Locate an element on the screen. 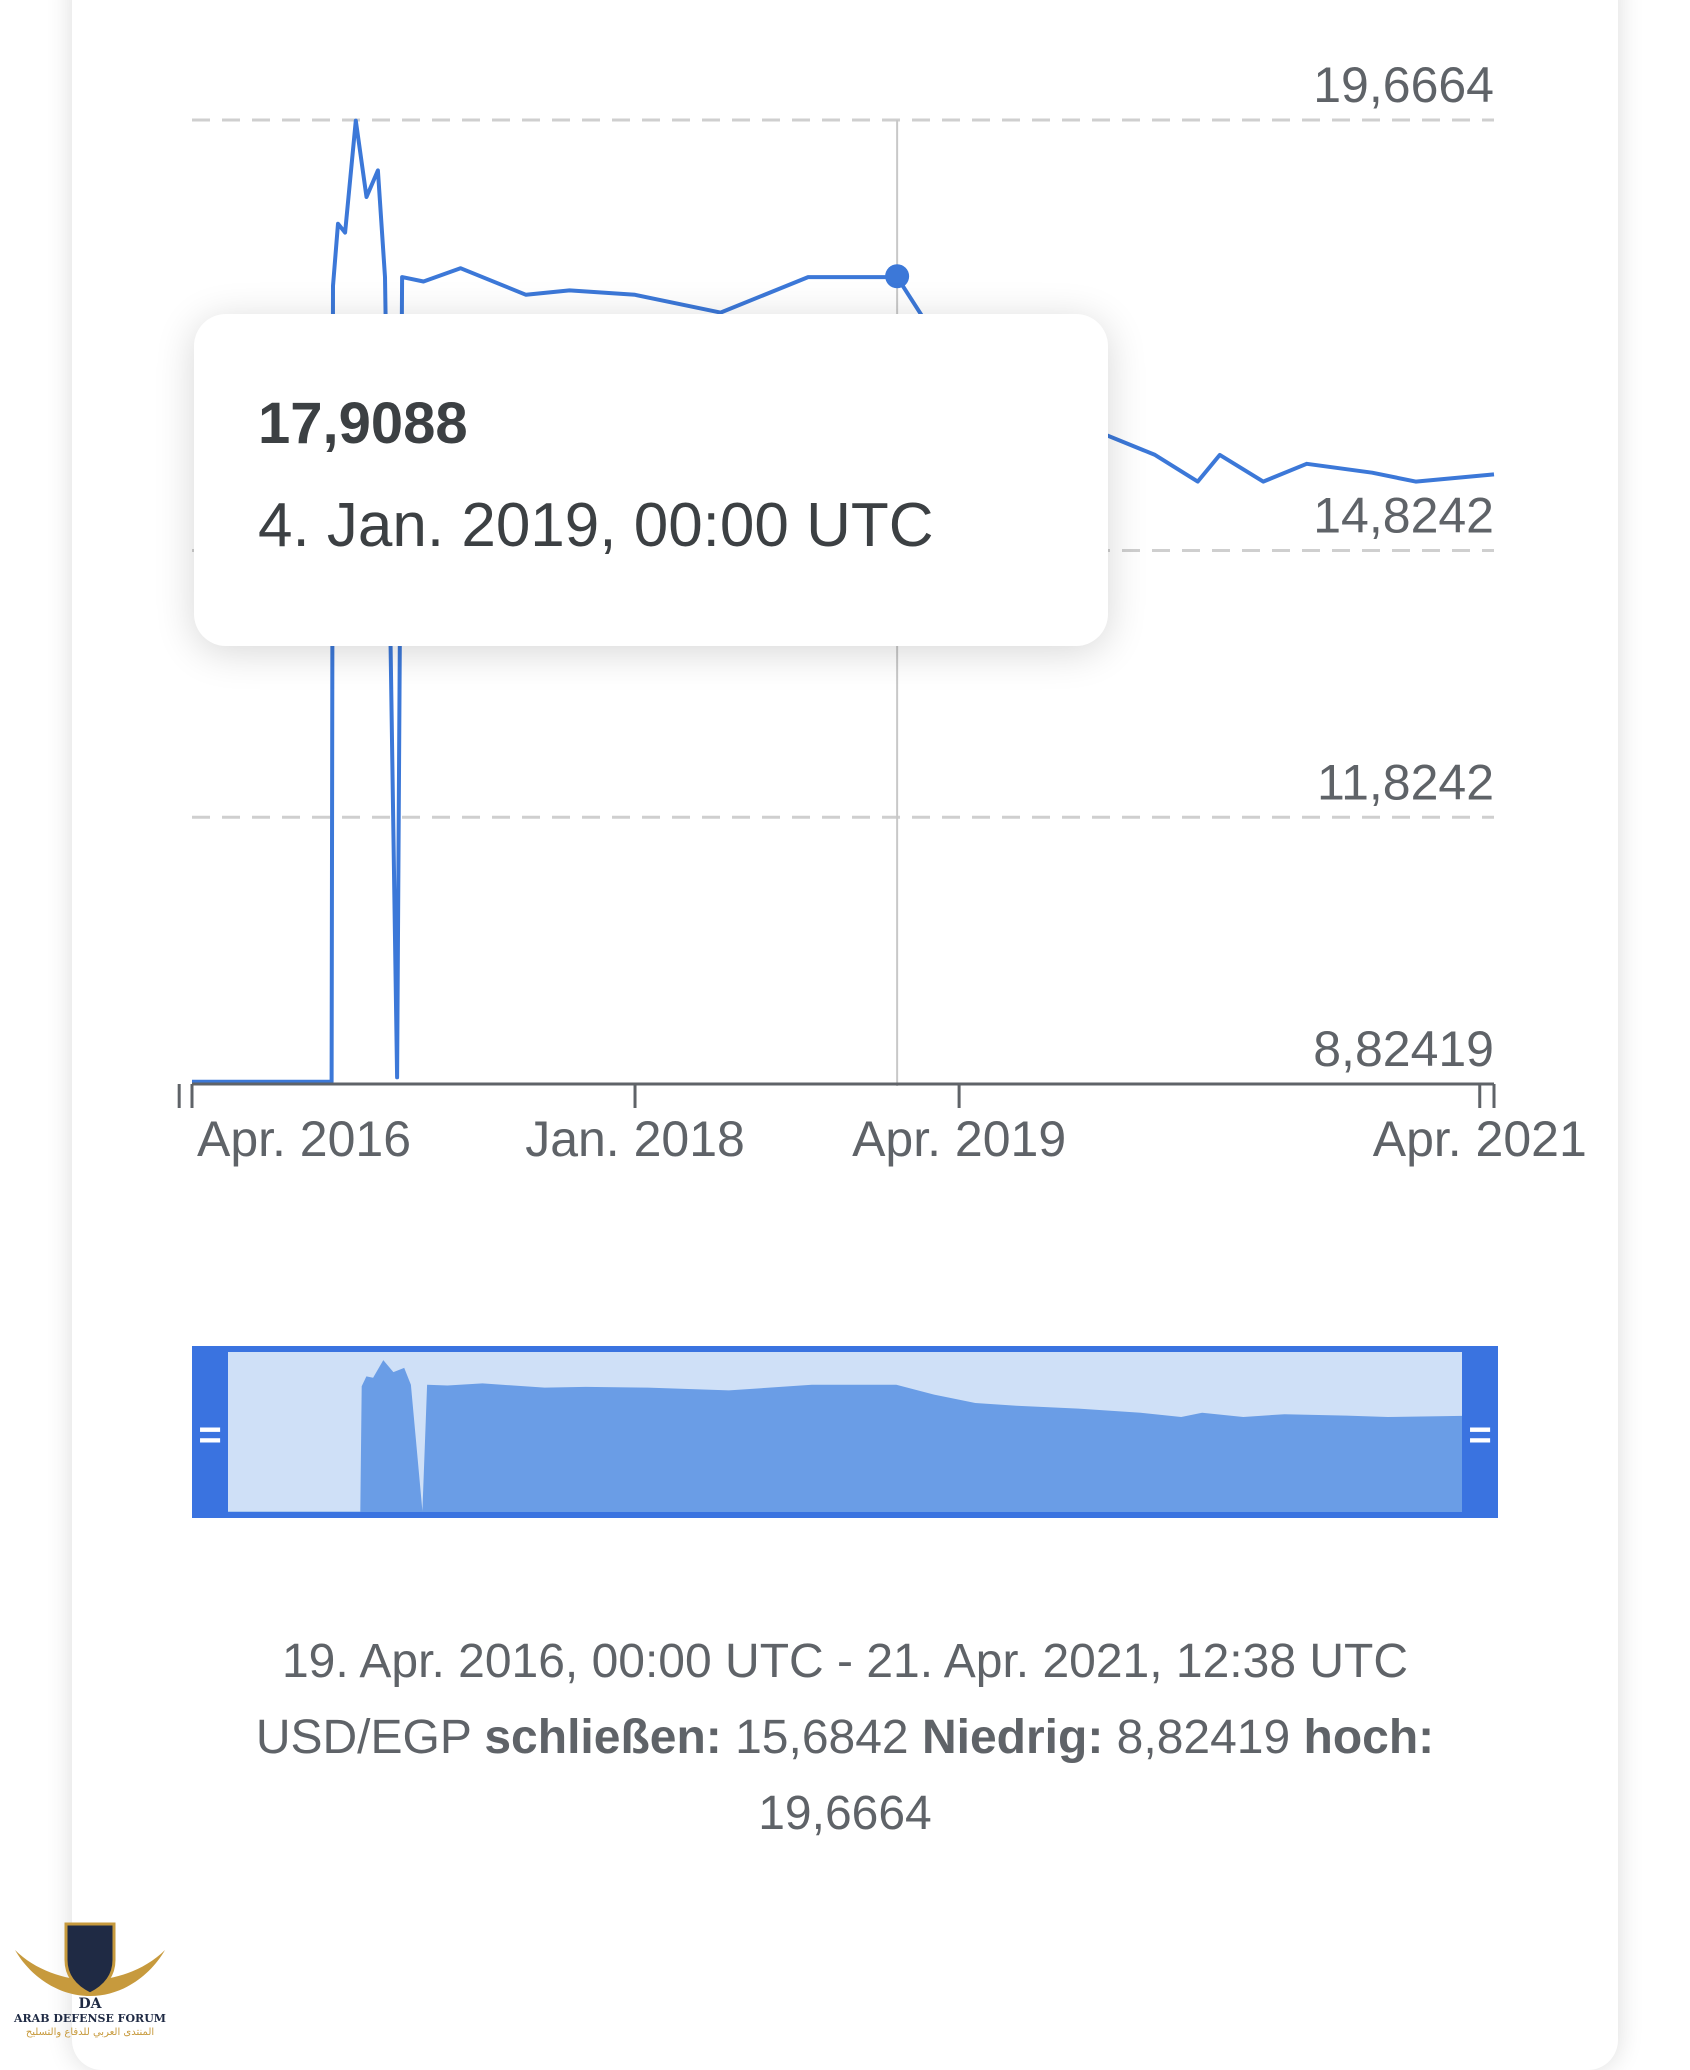  range-navigator: = = is located at coordinates (845, 1432).